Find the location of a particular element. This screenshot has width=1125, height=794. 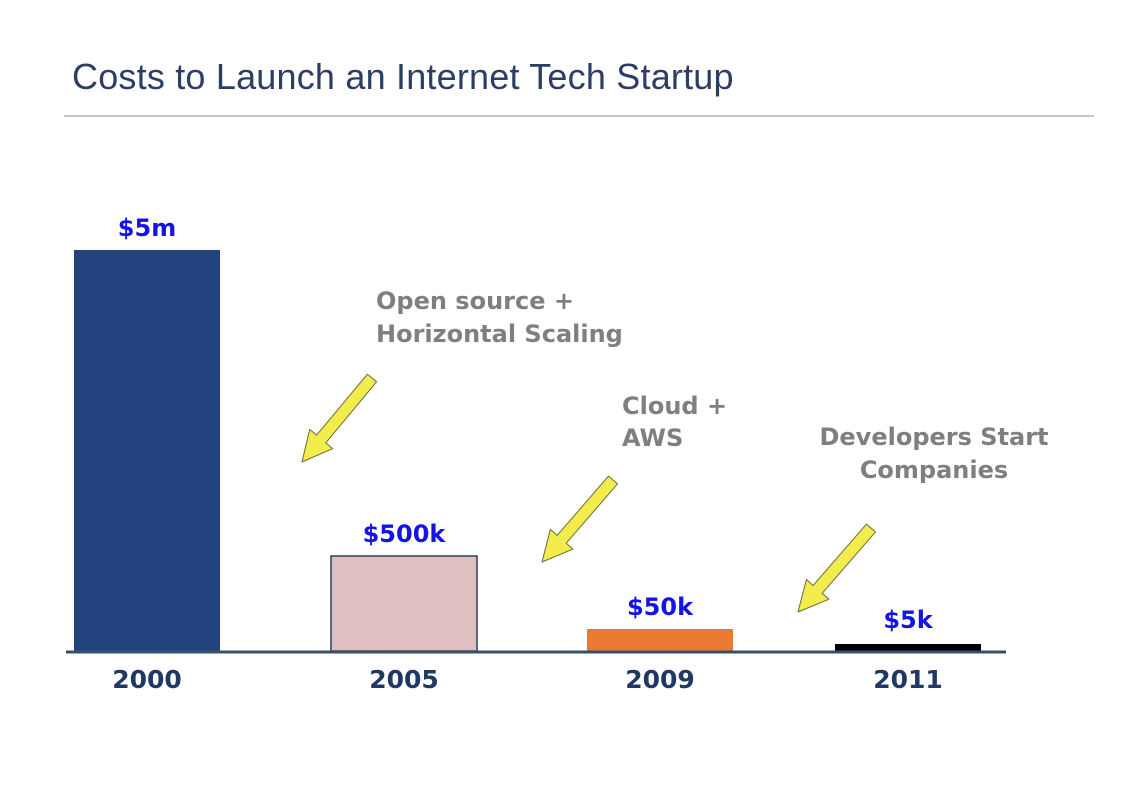

value-label-2011: $5k is located at coordinates (908, 620).